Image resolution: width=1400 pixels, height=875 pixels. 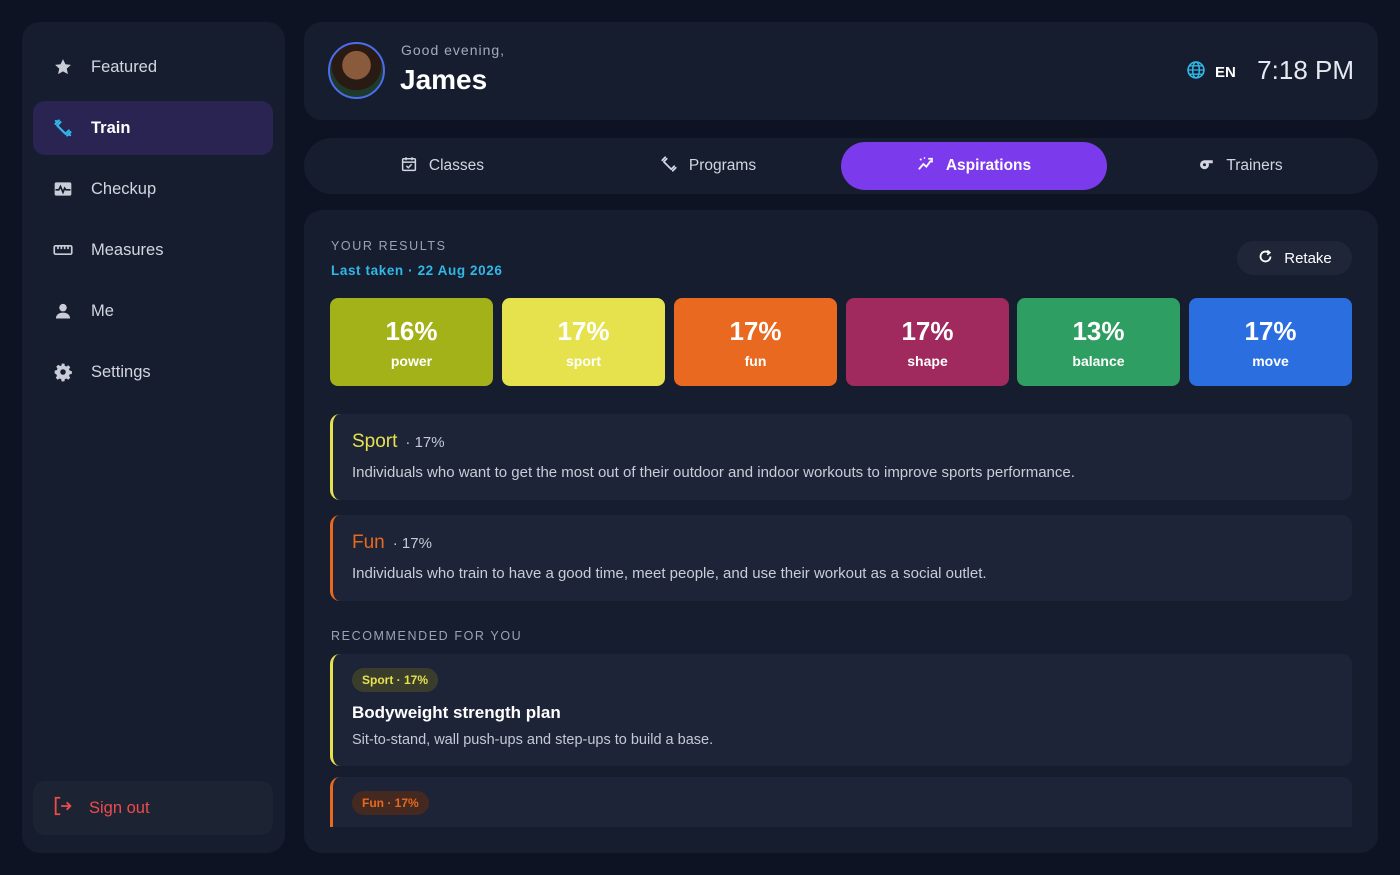 What do you see at coordinates (1225, 72) in the screenshot?
I see `language-label: EN` at bounding box center [1225, 72].